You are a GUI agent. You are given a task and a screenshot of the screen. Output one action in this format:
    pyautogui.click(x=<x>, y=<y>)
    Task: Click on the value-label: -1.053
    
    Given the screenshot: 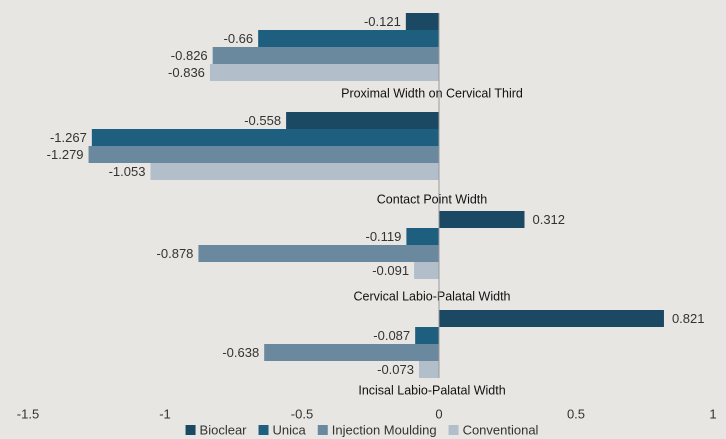 What is the action you would take?
    pyautogui.click(x=127, y=171)
    